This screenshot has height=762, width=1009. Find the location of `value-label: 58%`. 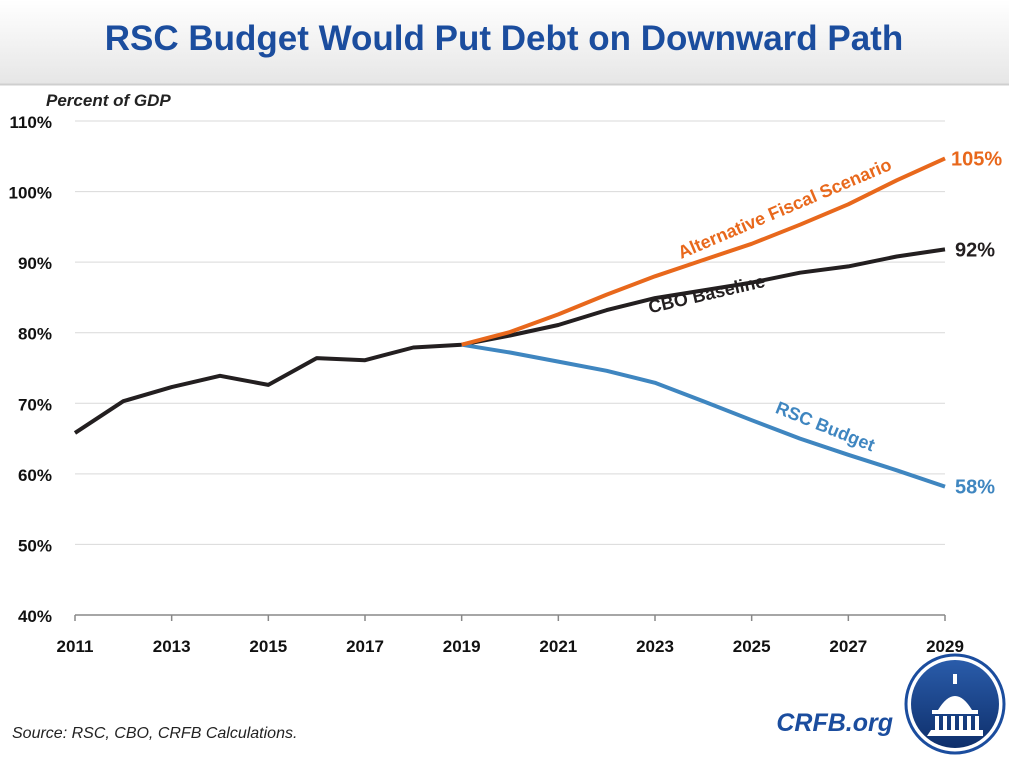

value-label: 58% is located at coordinates (975, 488).